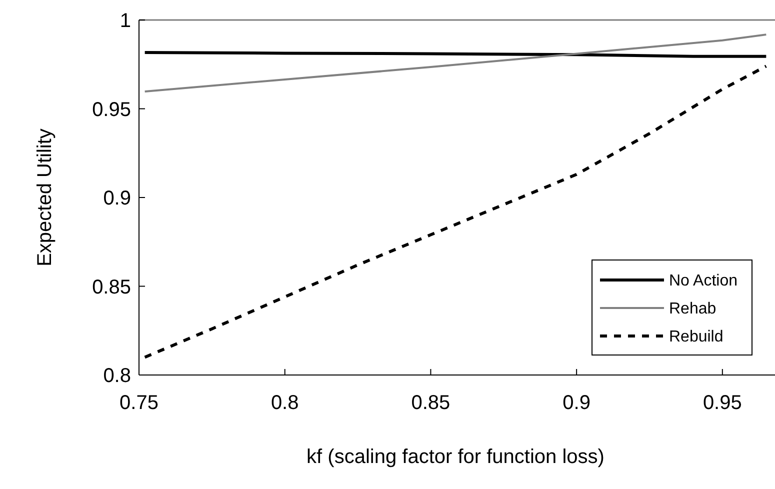 This screenshot has height=489, width=775. Describe the element at coordinates (125, 21) in the screenshot. I see `y-tick-label: 1` at that location.